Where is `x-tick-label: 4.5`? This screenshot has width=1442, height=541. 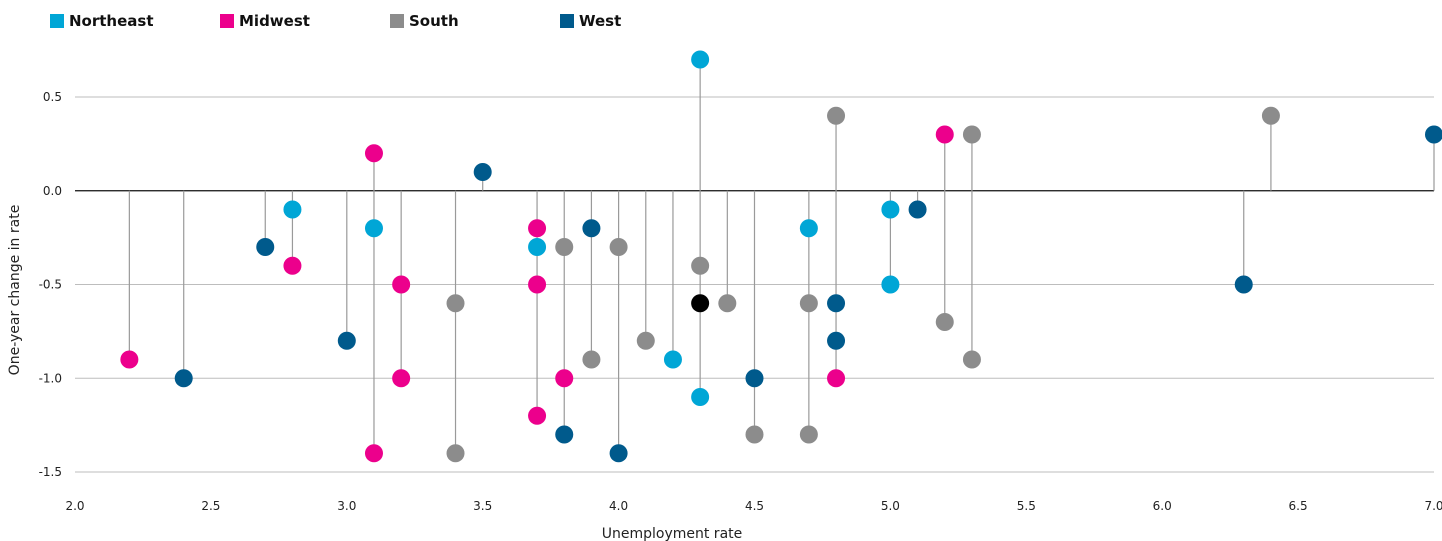
x-tick-label: 4.5 is located at coordinates (754, 506).